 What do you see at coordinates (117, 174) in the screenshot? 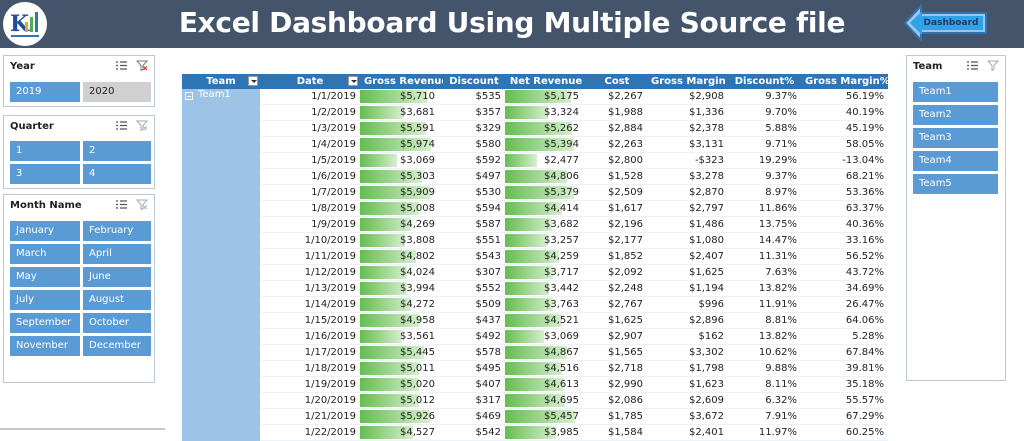
I see `slicer-item-q4: 4` at bounding box center [117, 174].